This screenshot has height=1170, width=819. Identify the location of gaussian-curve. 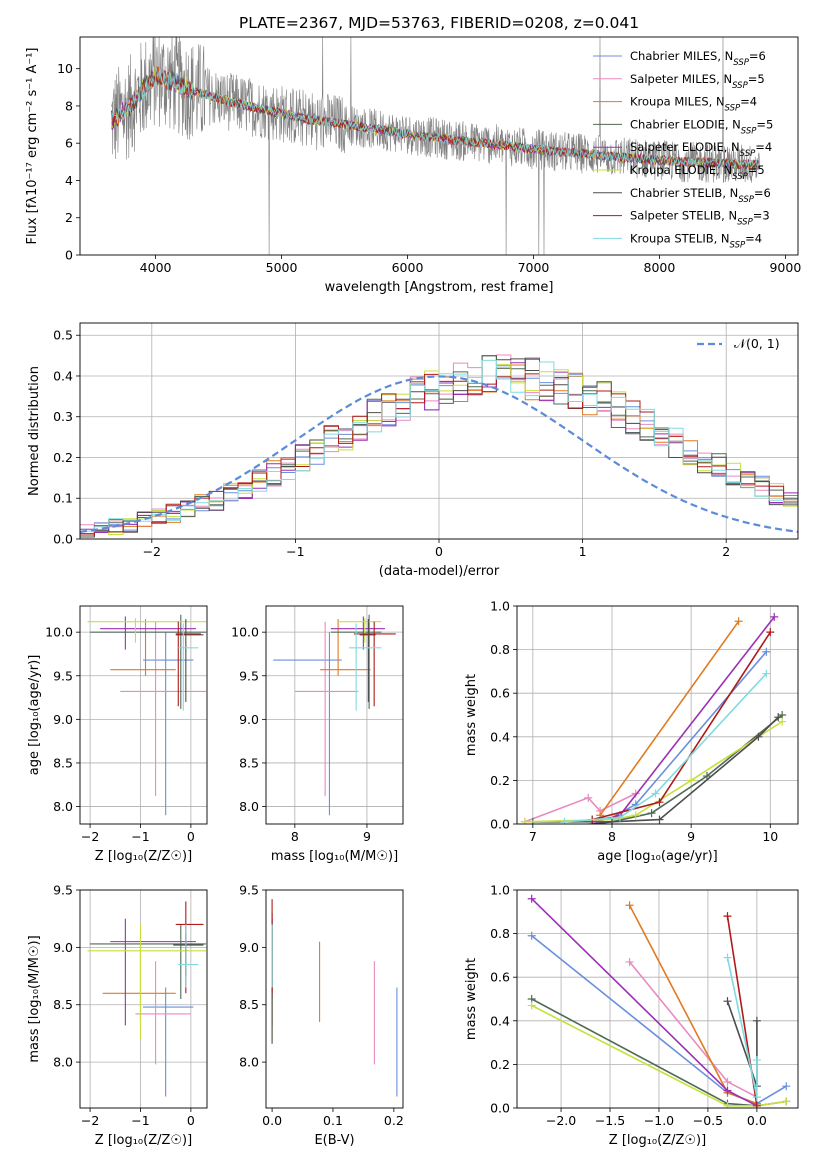
(439, 454).